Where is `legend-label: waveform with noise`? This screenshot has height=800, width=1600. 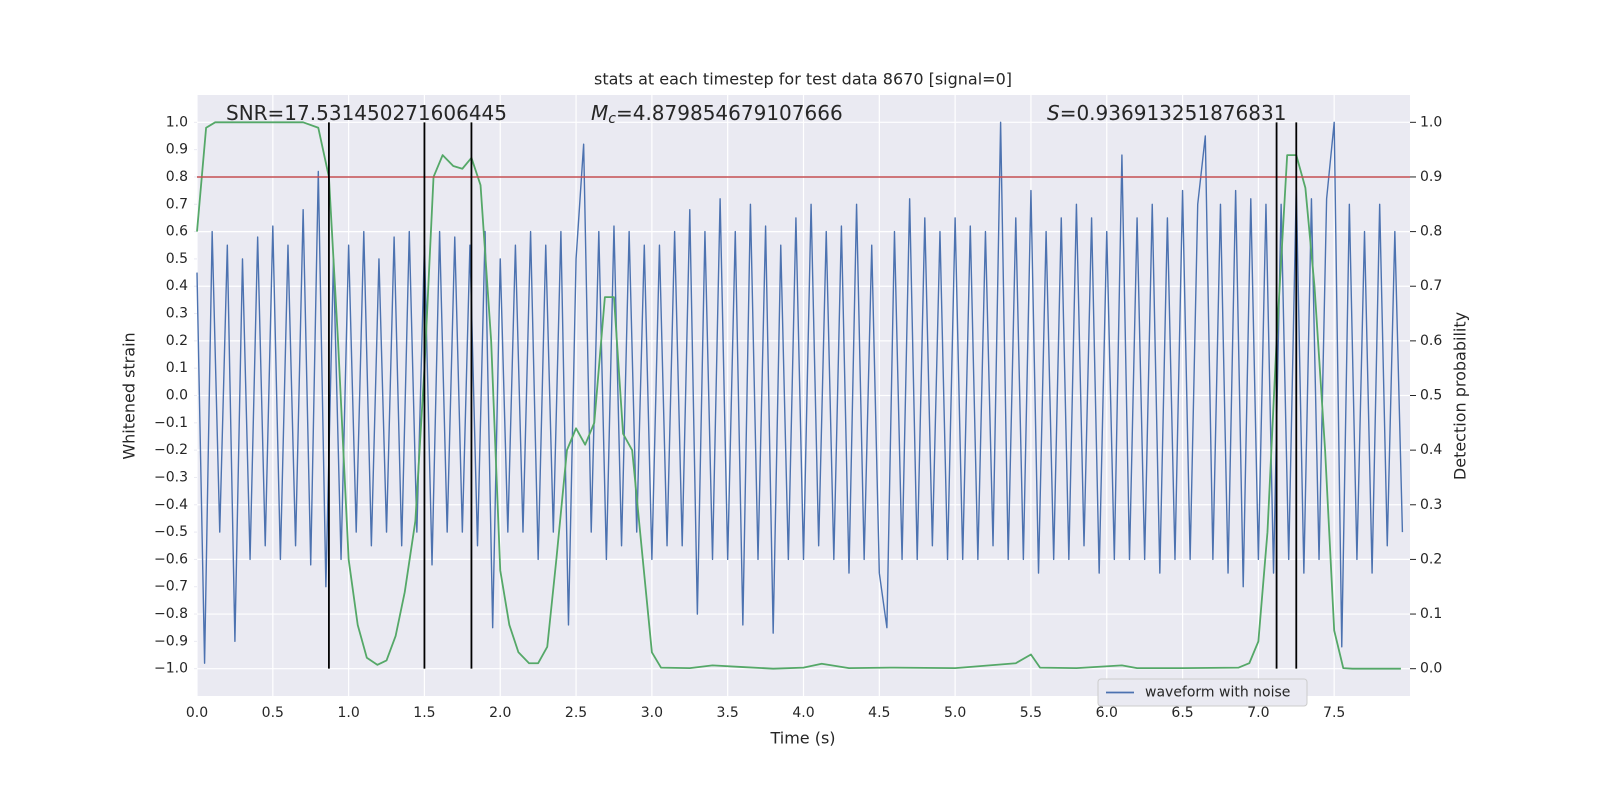
legend-label: waveform with noise is located at coordinates (1217, 693).